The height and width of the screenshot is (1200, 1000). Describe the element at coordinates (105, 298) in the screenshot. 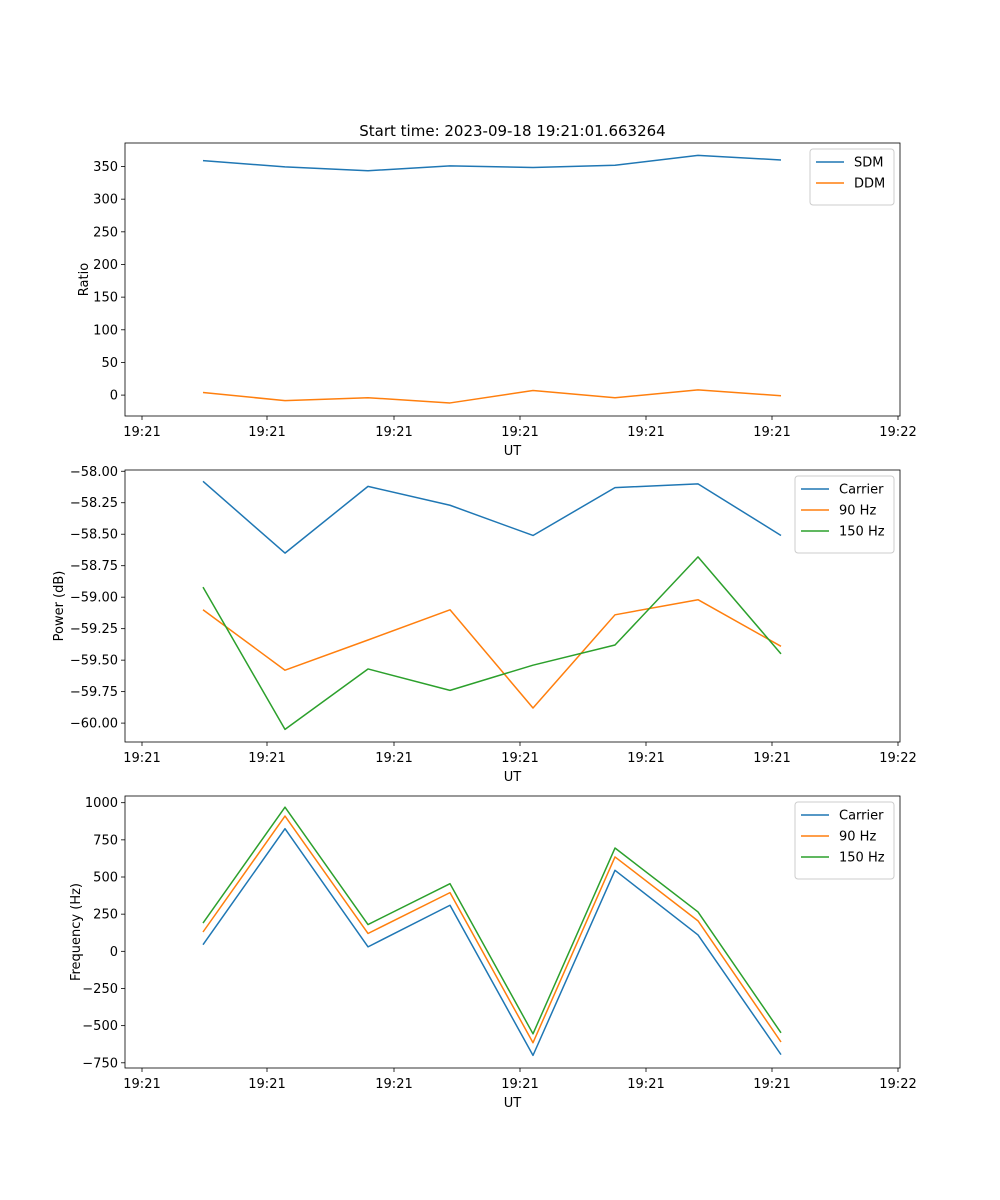

I see `y-tick-label: 150` at that location.